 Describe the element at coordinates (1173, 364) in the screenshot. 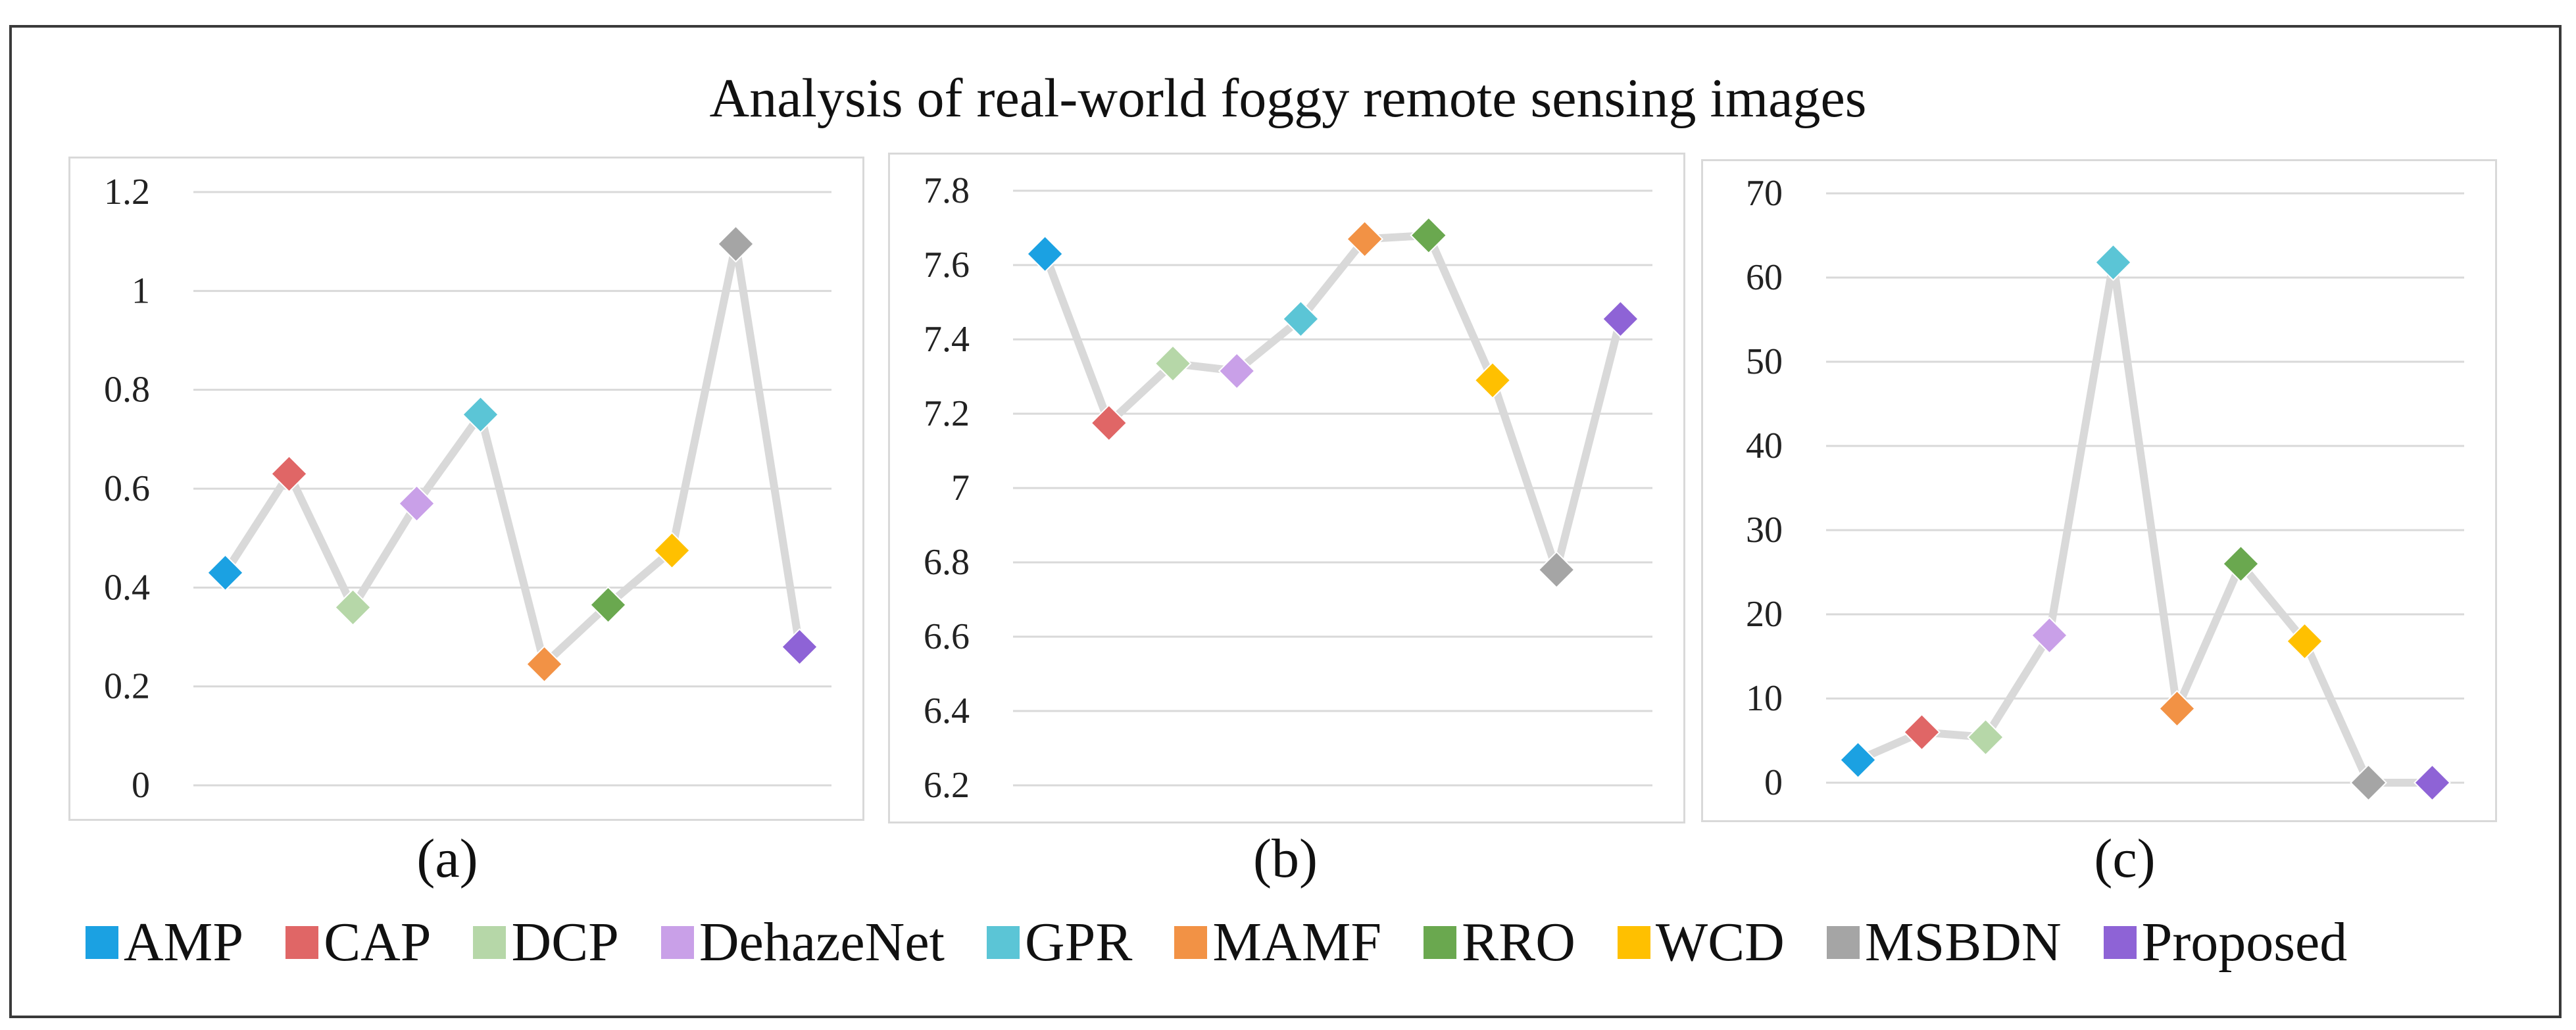

I see `data-point-b-dcp` at that location.